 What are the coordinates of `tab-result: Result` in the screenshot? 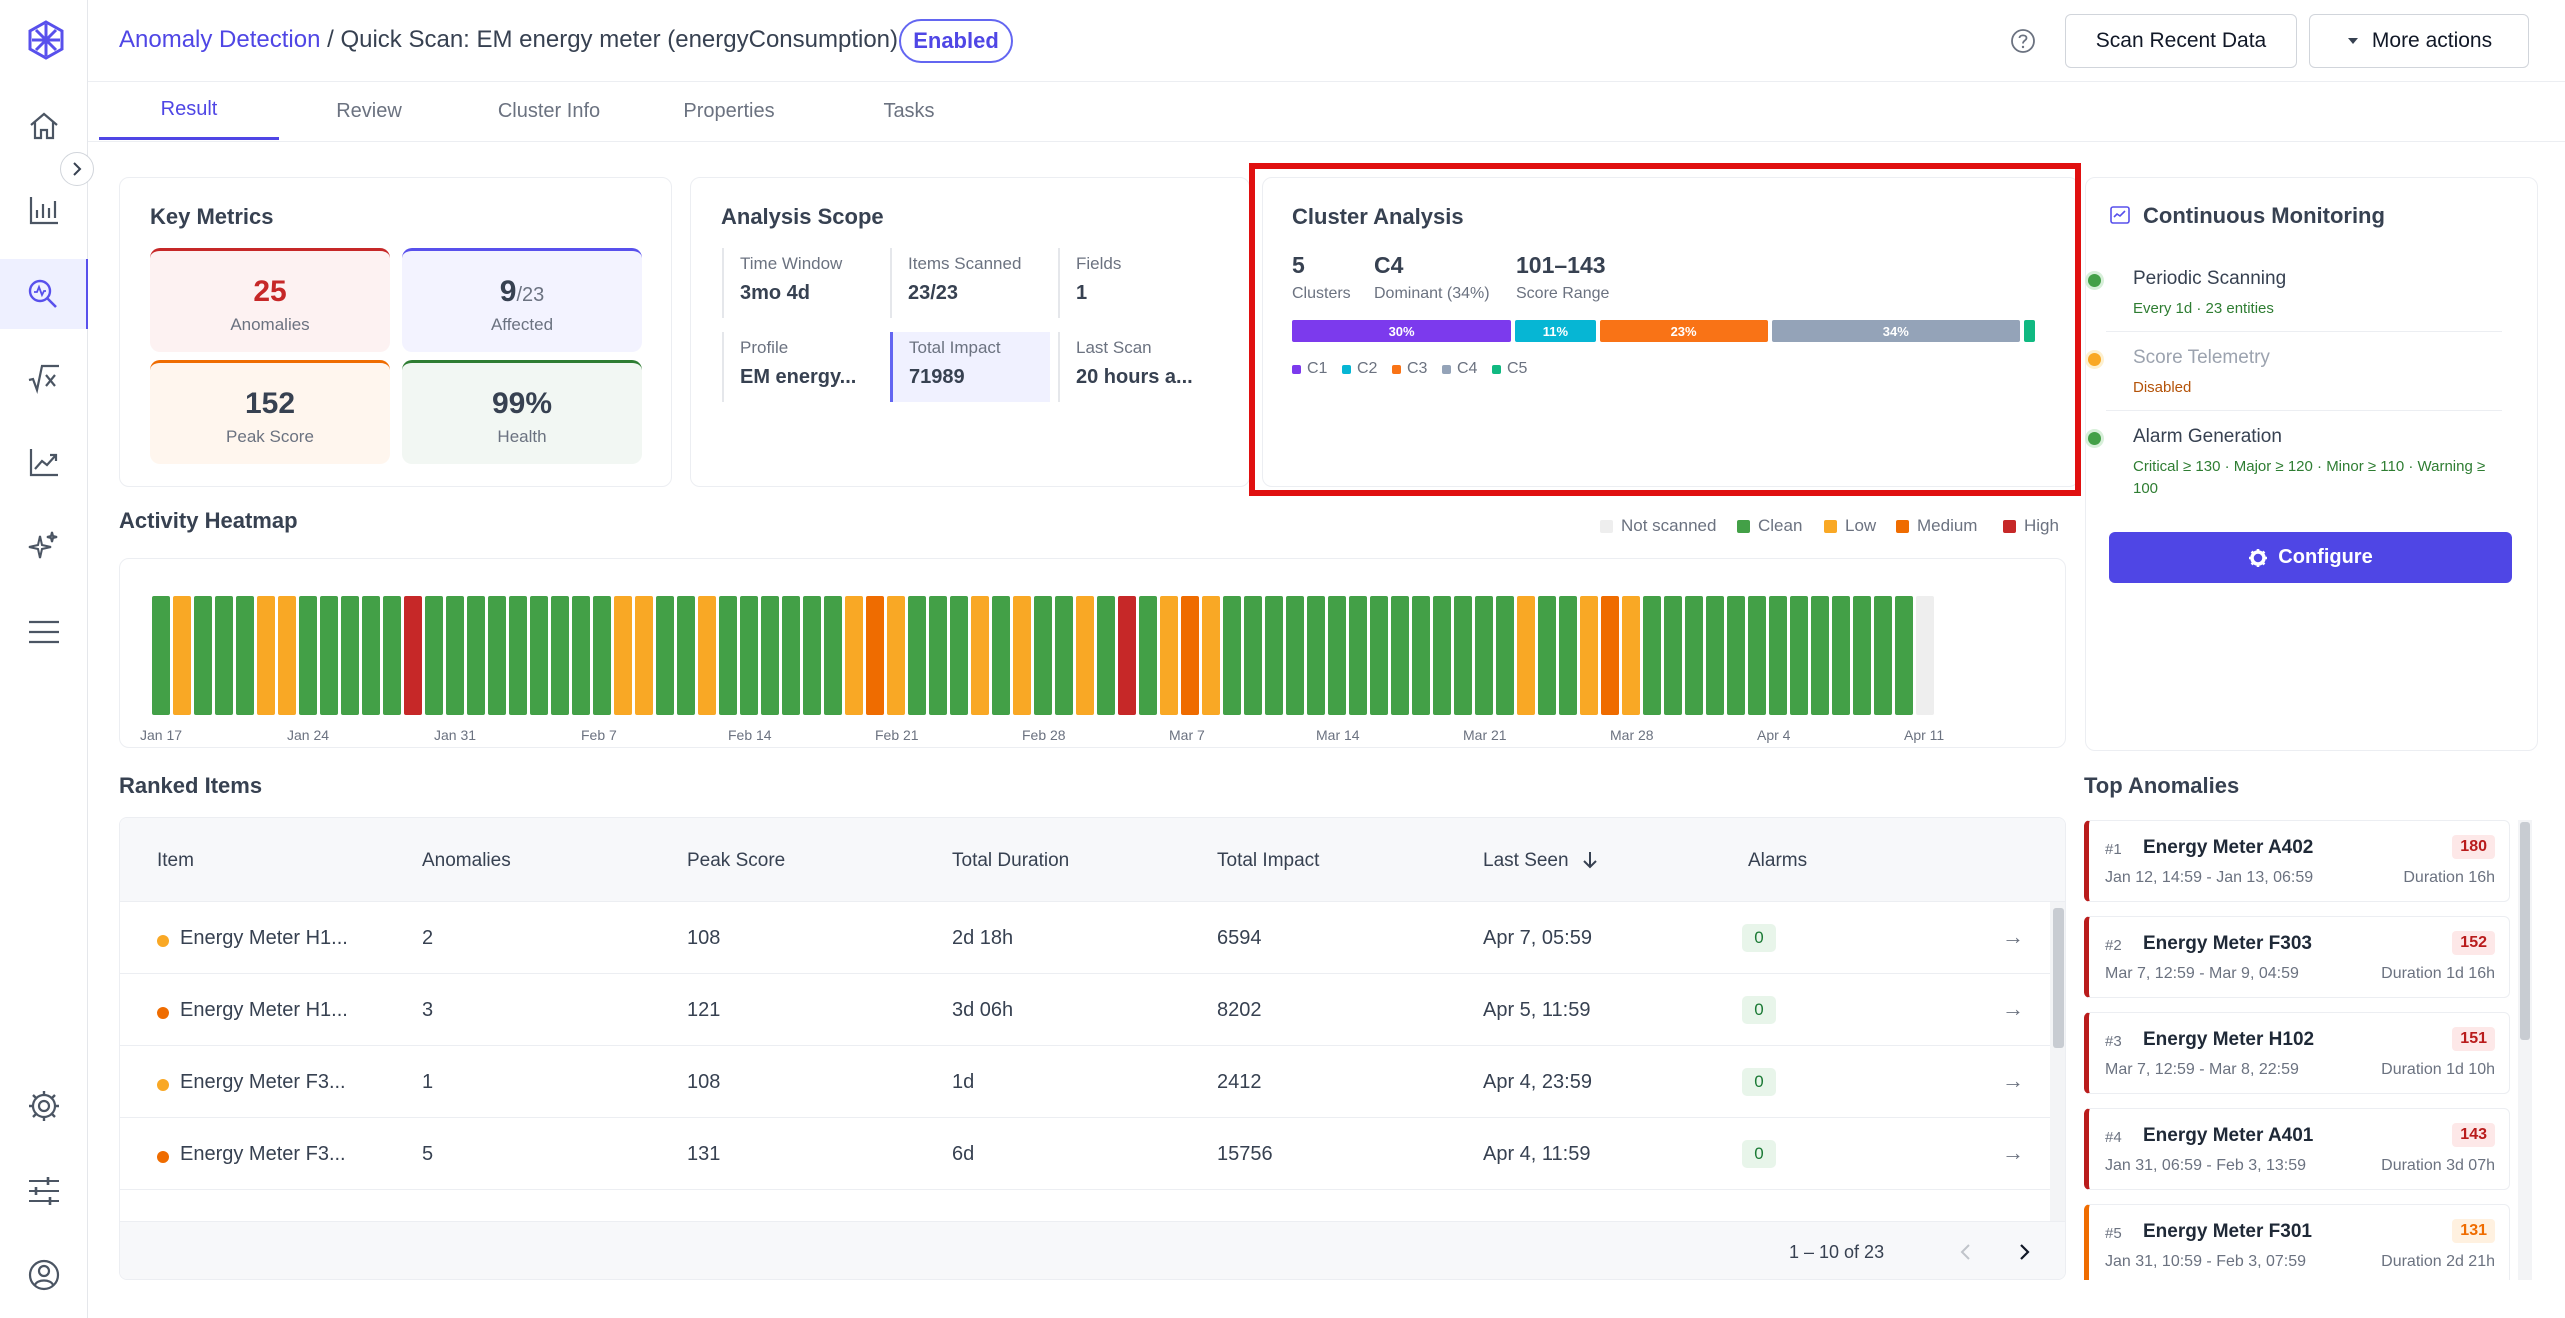 It's located at (189, 111).